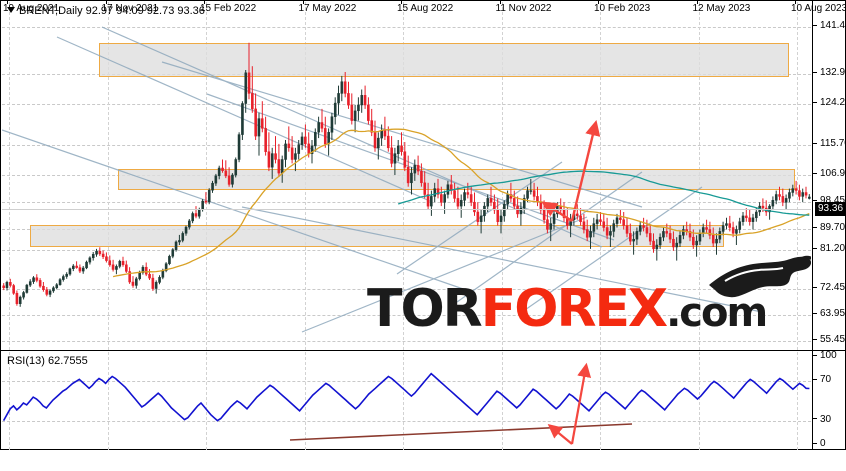 Image resolution: width=846 pixels, height=471 pixels. I want to click on rsi-uptrend-line, so click(461, 432).